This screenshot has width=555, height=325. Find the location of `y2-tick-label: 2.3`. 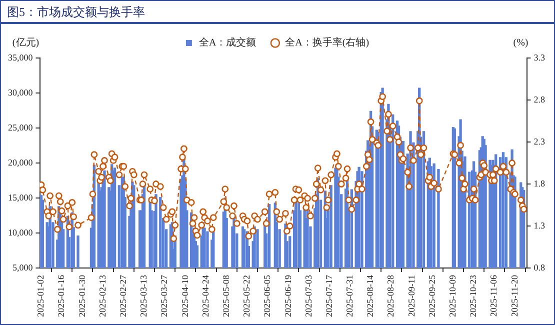

y2-tick-label: 2.3 is located at coordinates (540, 141).